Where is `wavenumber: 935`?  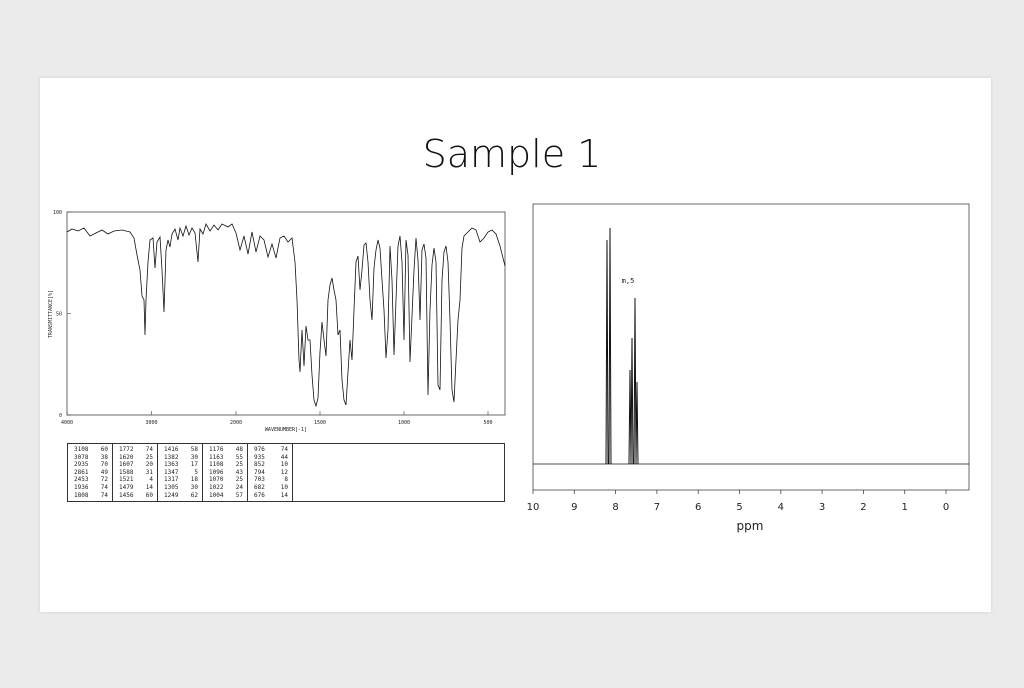 wavenumber: 935 is located at coordinates (259, 457).